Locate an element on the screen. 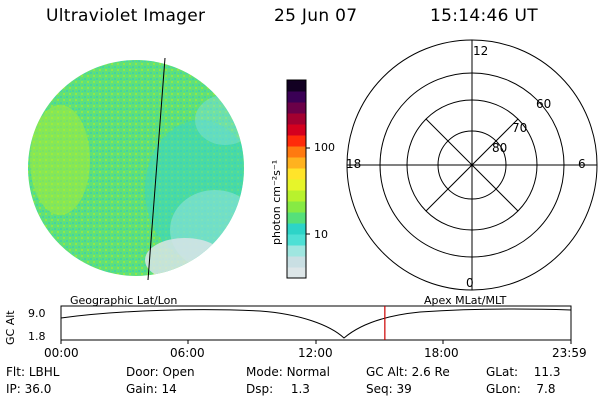 The height and width of the screenshot is (400, 600). glon-label: GLon: is located at coordinates (503, 389).